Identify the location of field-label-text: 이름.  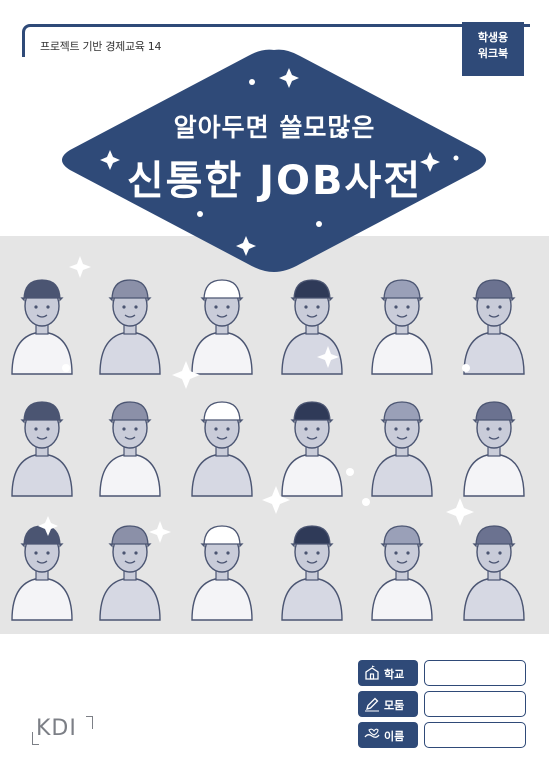
(394, 736).